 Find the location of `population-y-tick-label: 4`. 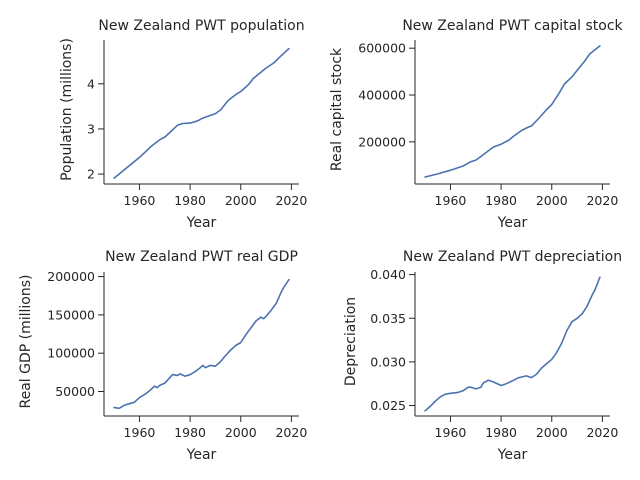

population-y-tick-label: 4 is located at coordinates (91, 83).